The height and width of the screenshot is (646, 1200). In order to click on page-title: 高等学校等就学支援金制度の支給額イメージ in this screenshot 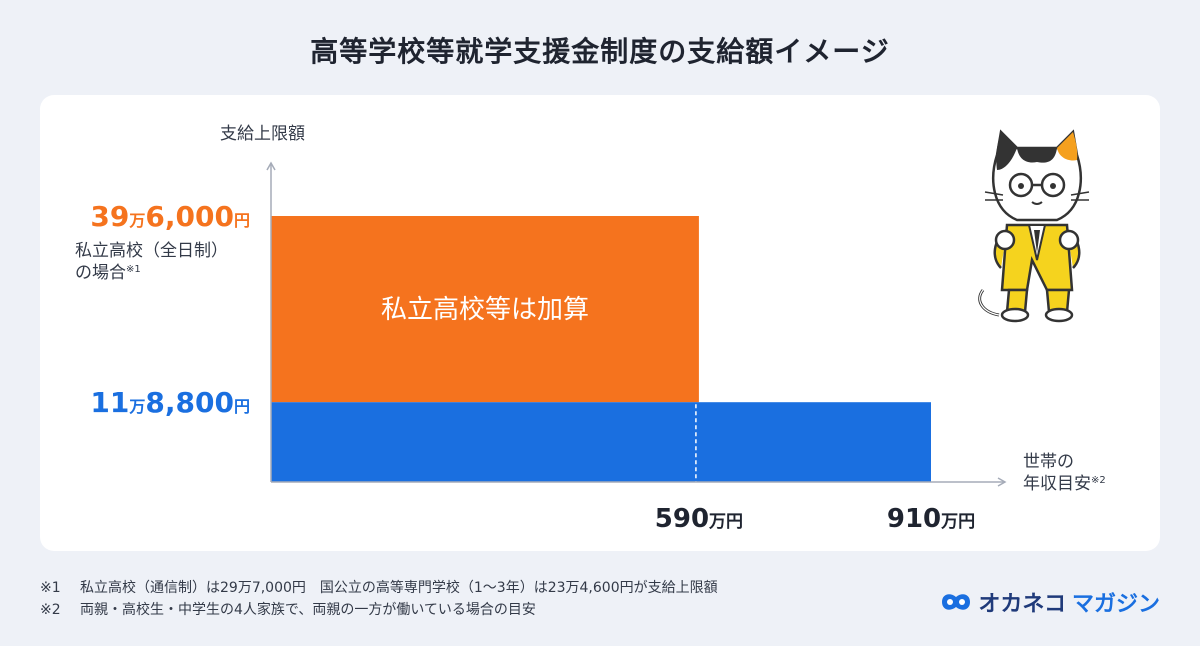, I will do `click(600, 51)`.